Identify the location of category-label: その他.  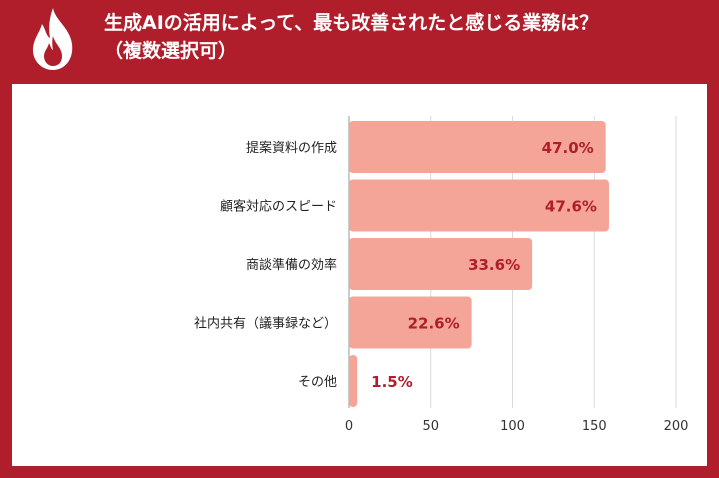
(317, 382).